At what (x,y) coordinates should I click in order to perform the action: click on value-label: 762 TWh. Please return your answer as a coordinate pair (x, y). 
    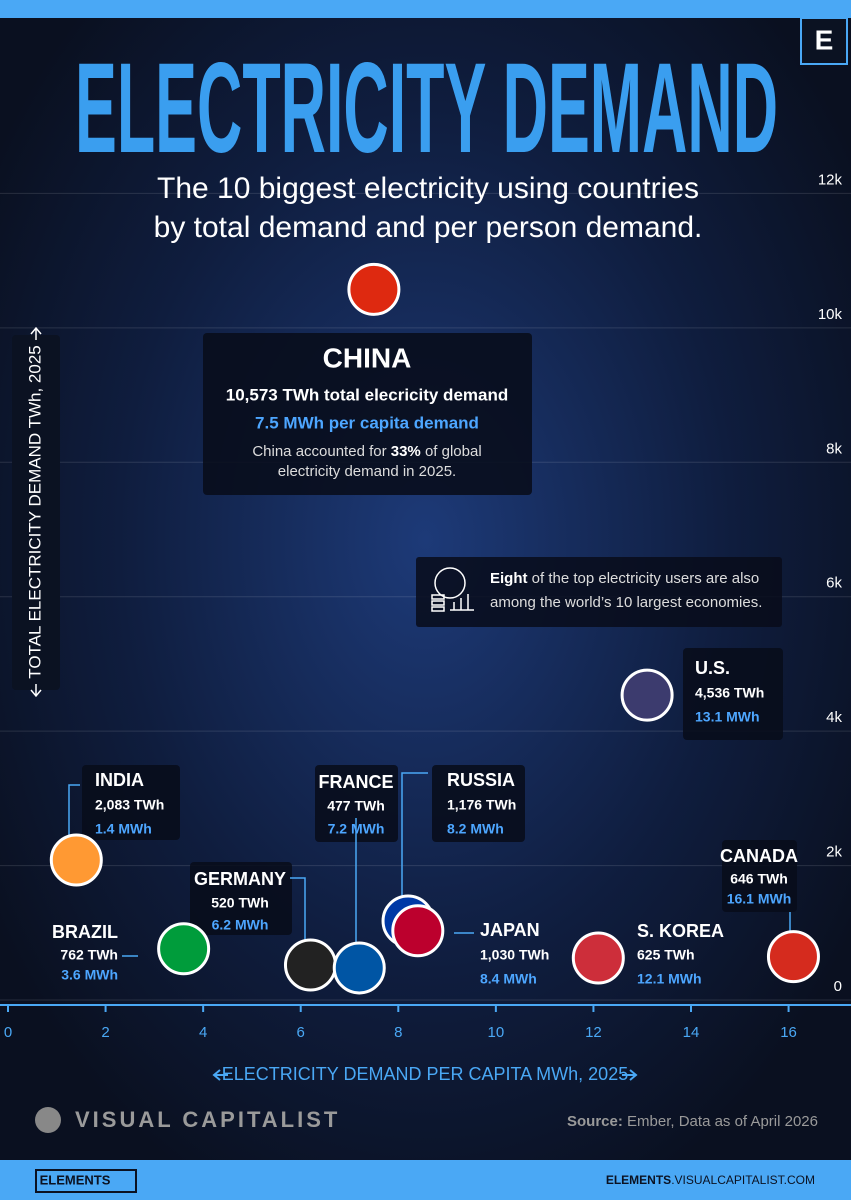
    Looking at the image, I should click on (89, 955).